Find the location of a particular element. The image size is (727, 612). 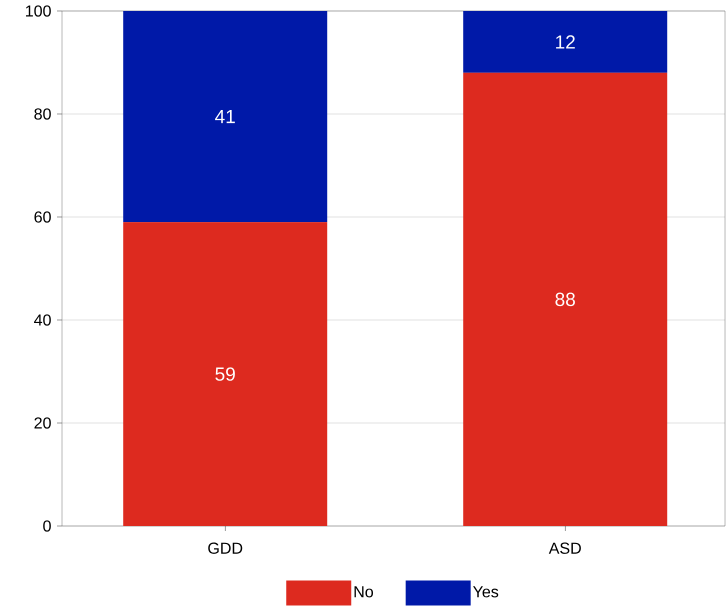

legend-label: Yes is located at coordinates (485, 592).